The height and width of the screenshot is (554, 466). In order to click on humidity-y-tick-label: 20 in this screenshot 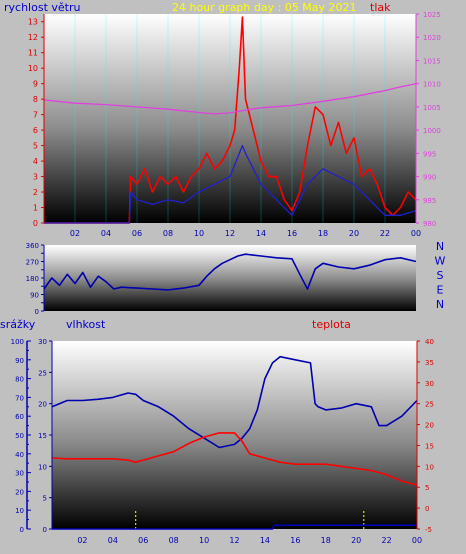, I will do `click(42, 405)`.